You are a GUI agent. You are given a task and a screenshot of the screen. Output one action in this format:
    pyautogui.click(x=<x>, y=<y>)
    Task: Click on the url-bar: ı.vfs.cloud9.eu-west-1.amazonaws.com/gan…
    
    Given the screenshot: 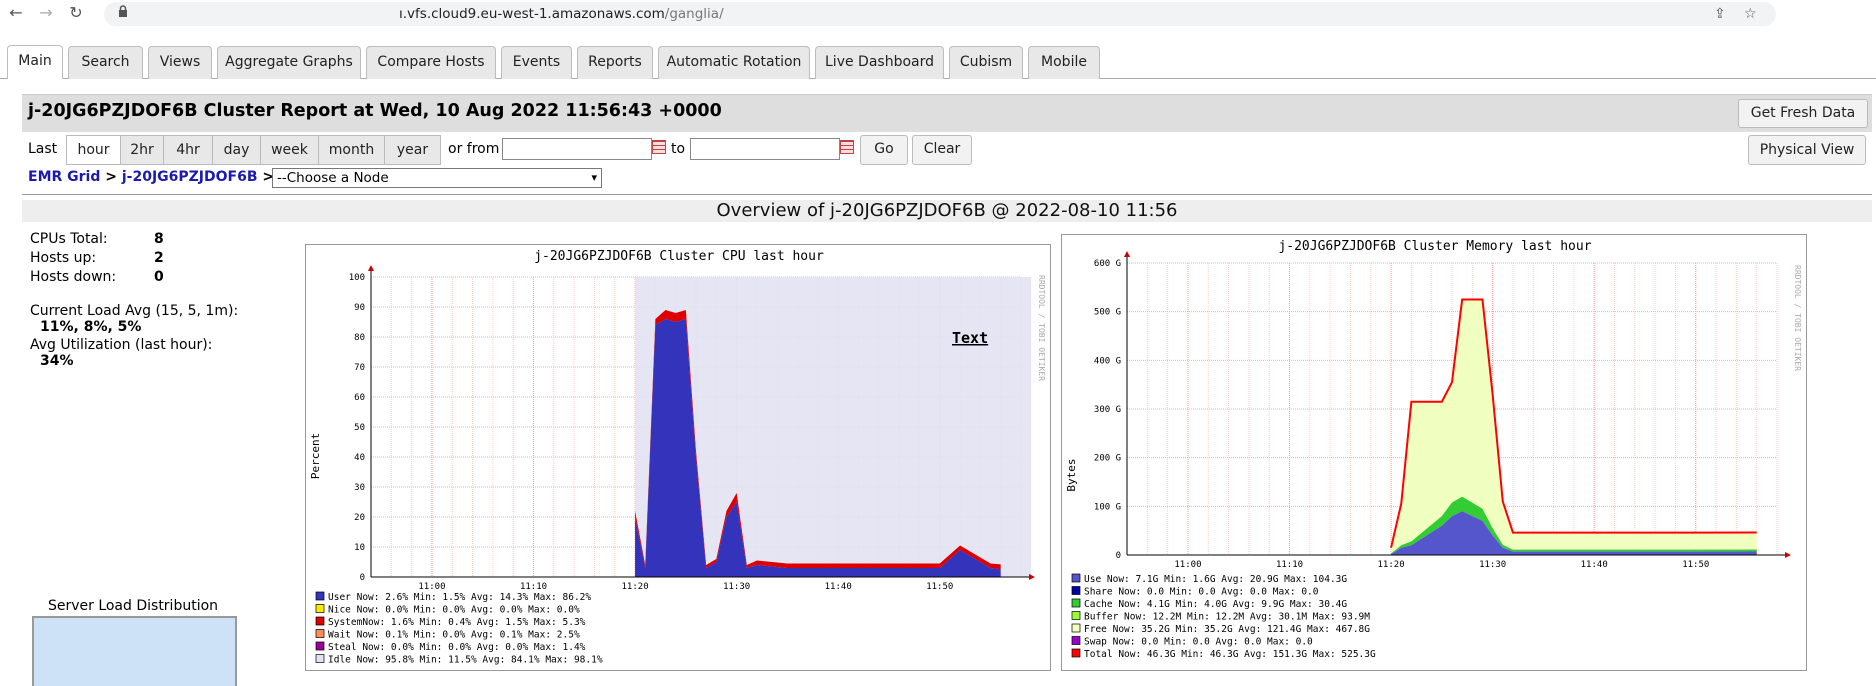 What is the action you would take?
    pyautogui.click(x=940, y=14)
    